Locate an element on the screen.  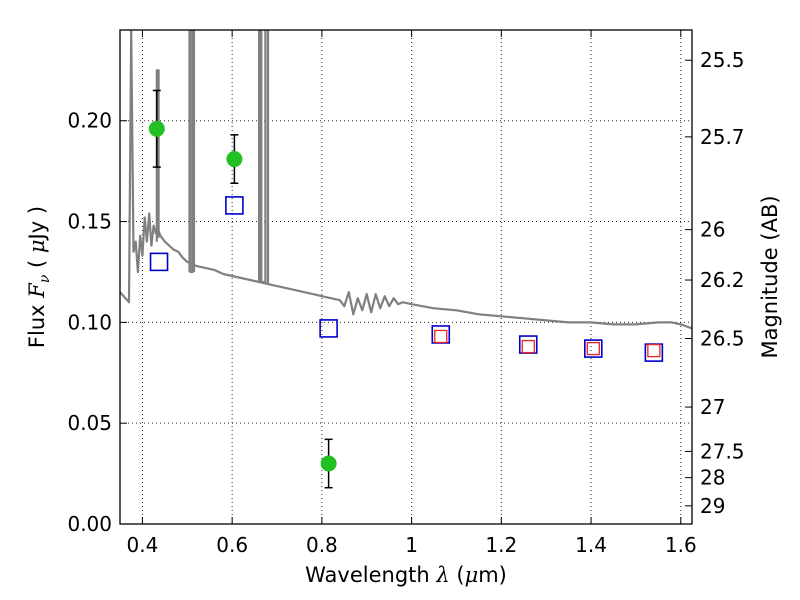
y2-tick-label: 27.5 is located at coordinates (722, 451).